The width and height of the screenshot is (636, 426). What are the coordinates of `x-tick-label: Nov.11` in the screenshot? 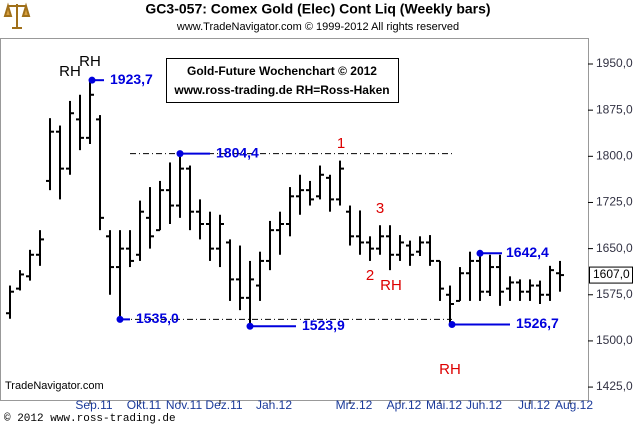 It's located at (184, 405).